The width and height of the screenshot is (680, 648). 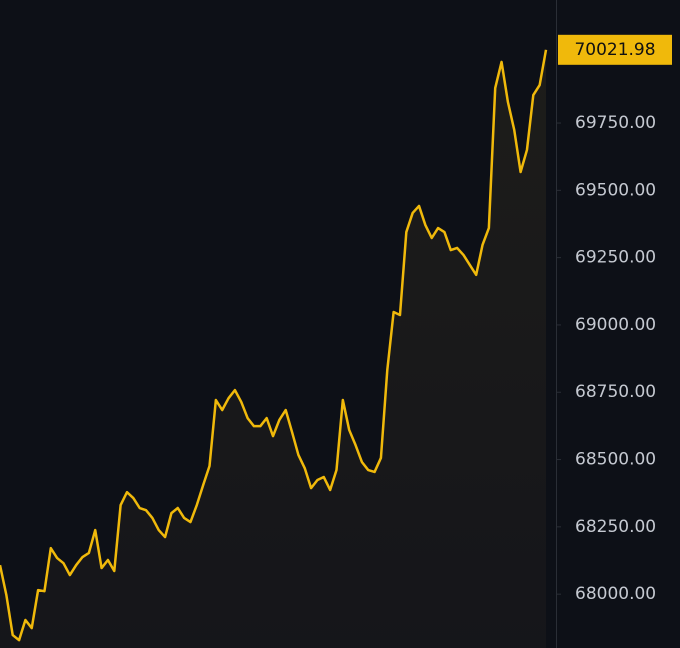 I want to click on y-tick-label: 68250.00, so click(x=615, y=527).